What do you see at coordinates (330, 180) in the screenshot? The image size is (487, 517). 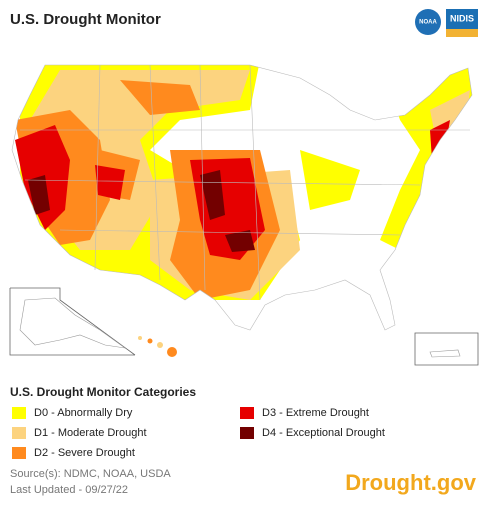 I see `d0-region` at bounding box center [330, 180].